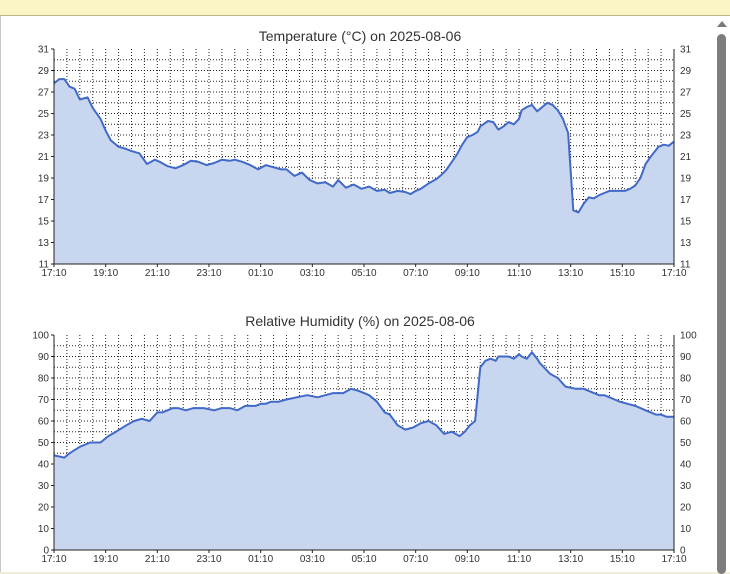  Describe the element at coordinates (686, 200) in the screenshot. I see `y-tick-label-right: 17` at that location.